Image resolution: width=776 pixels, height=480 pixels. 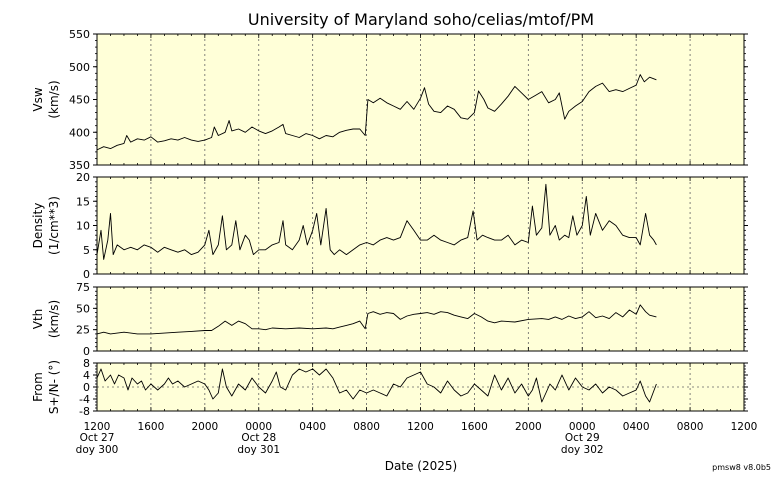 I want to click on y-axis-label: (1/cm**3), so click(x=54, y=225).